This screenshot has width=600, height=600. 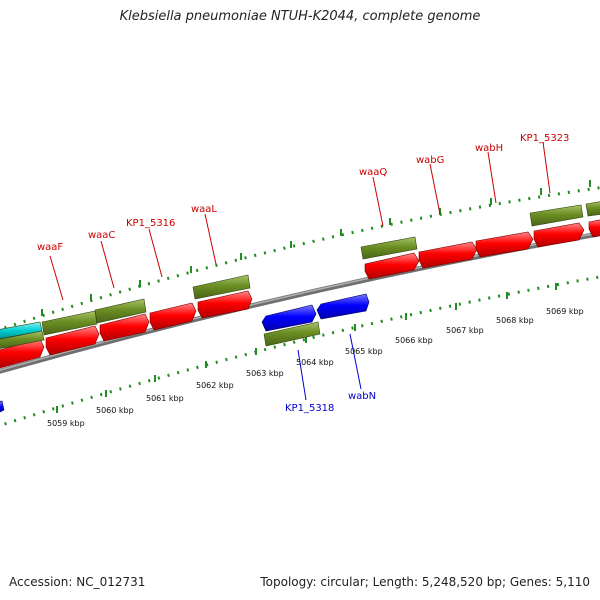 What do you see at coordinates (364, 351) in the screenshot?
I see `tick-label: 5065 kbp` at bounding box center [364, 351].